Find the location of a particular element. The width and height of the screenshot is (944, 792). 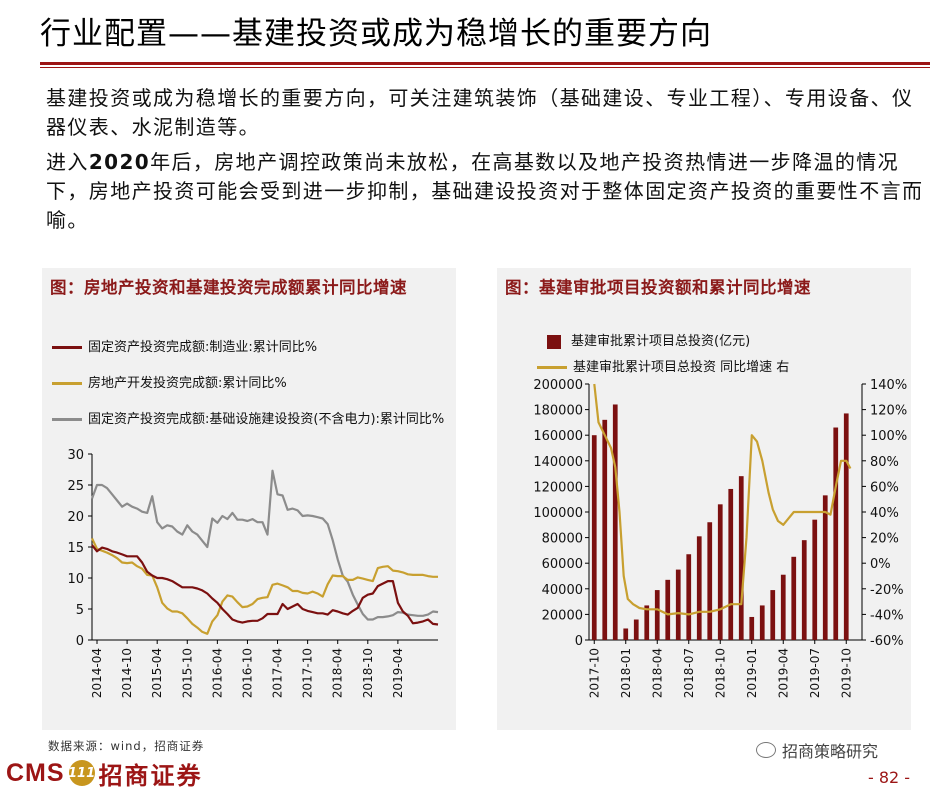

legend-label: 基建审批累计项目总投资(亿元) is located at coordinates (661, 341).